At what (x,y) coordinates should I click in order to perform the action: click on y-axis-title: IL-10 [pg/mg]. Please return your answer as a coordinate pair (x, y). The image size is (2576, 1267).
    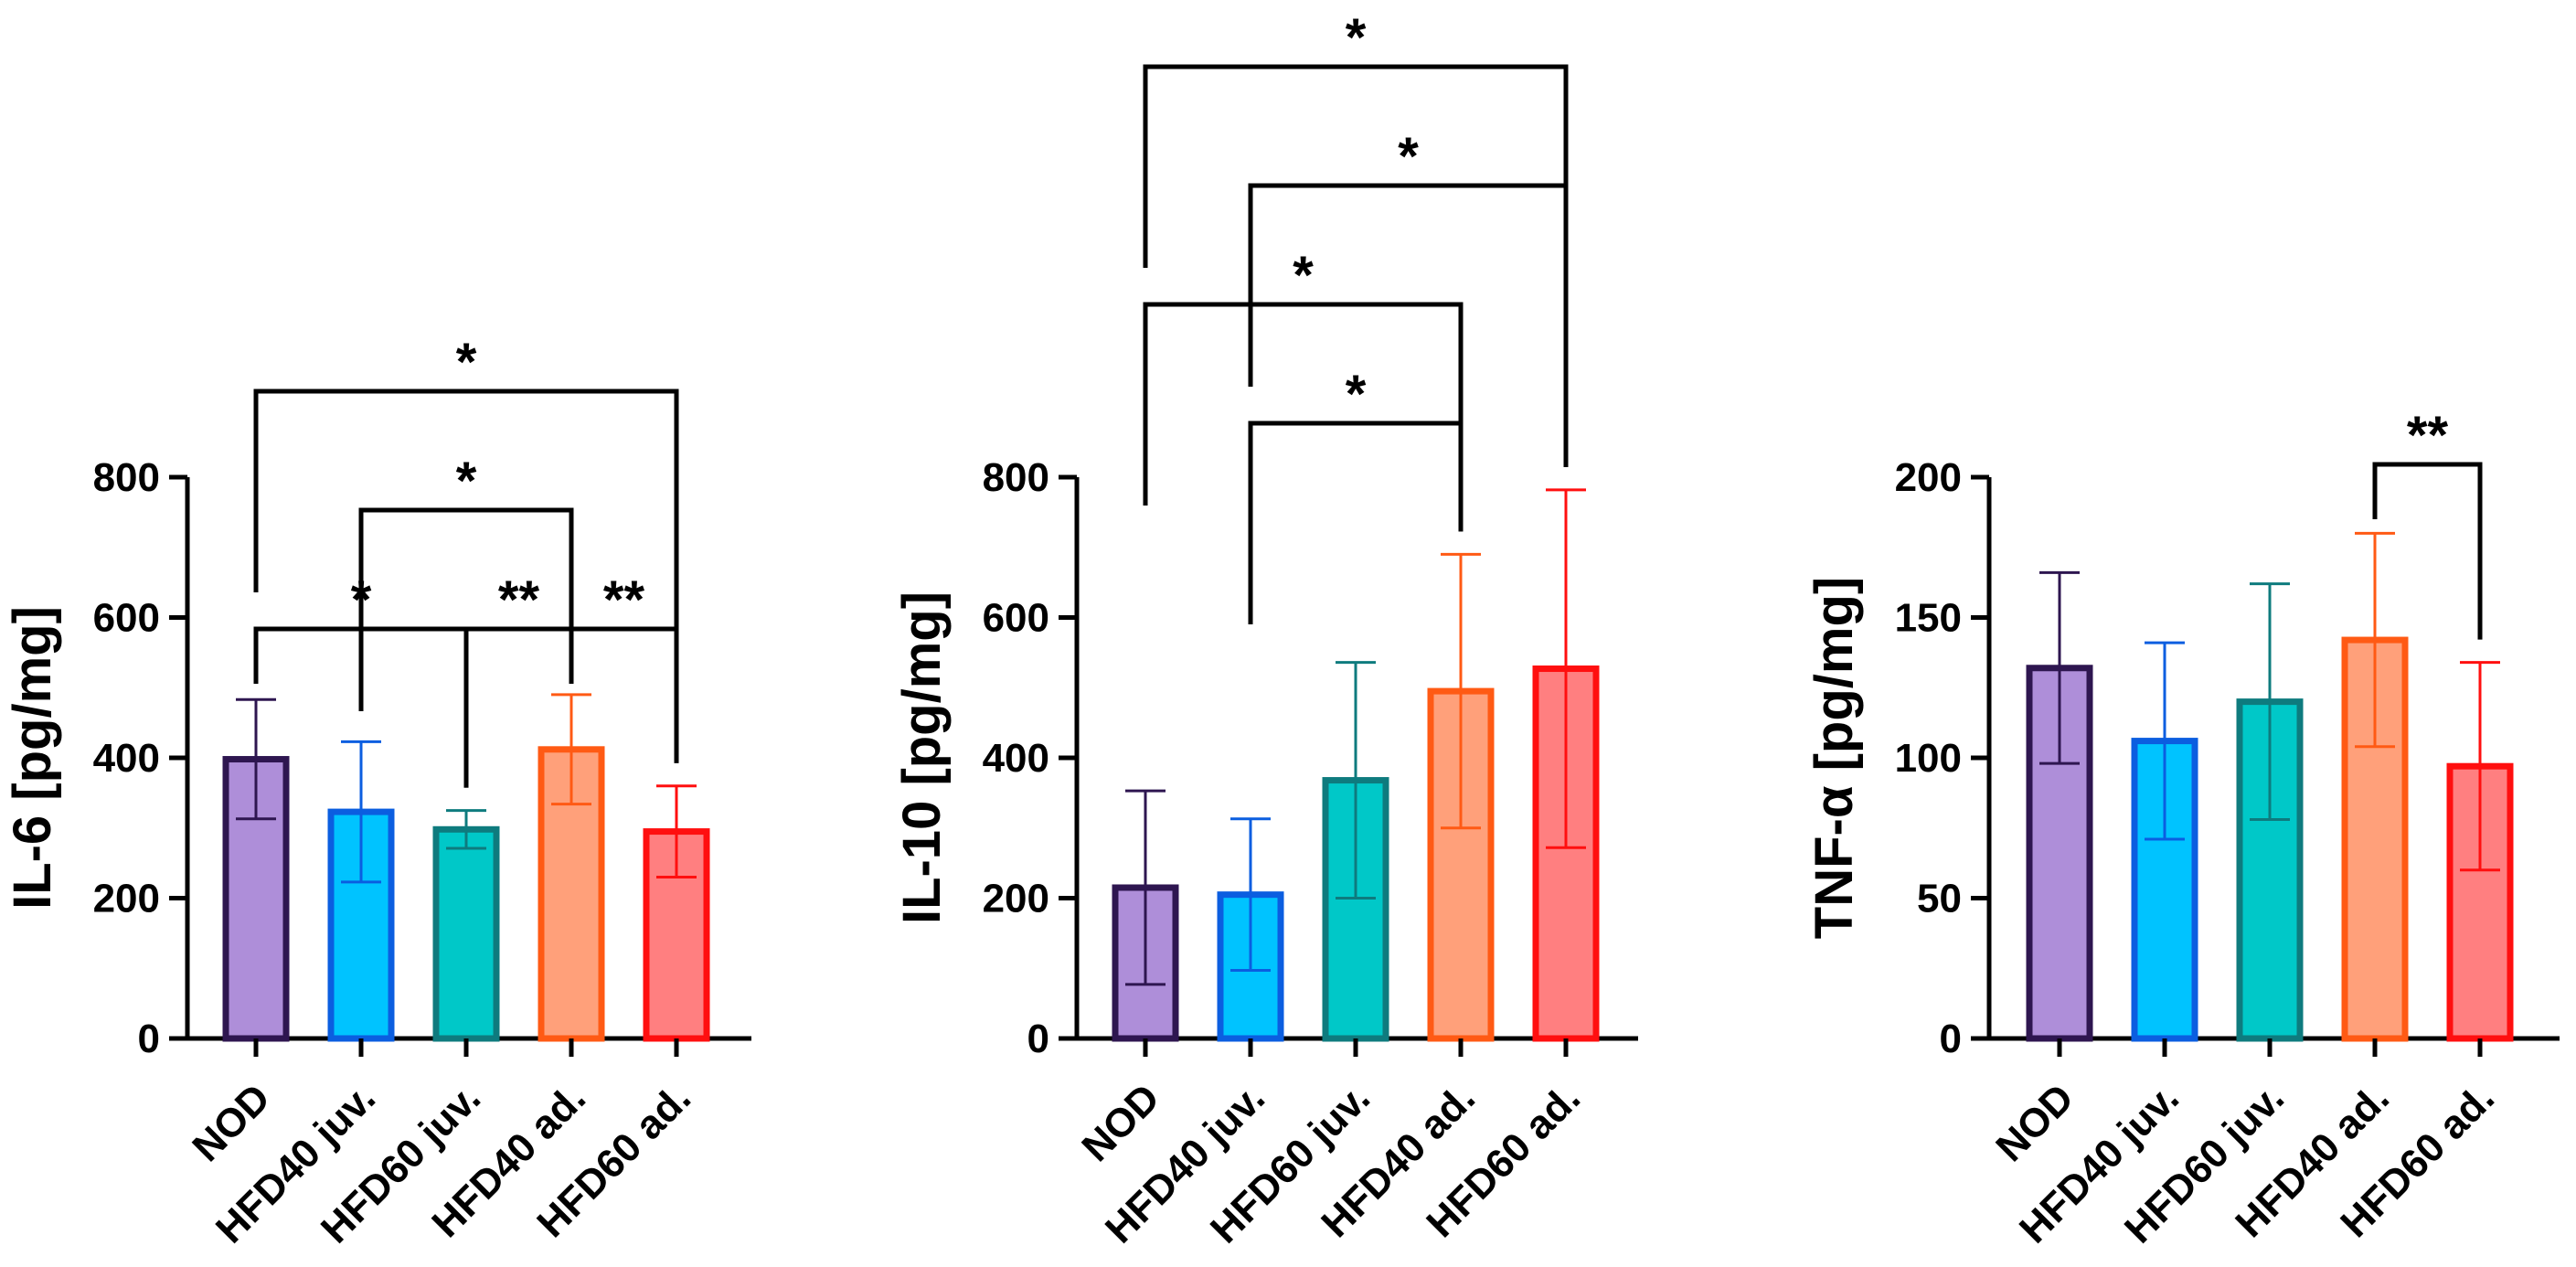
    Looking at the image, I should click on (922, 757).